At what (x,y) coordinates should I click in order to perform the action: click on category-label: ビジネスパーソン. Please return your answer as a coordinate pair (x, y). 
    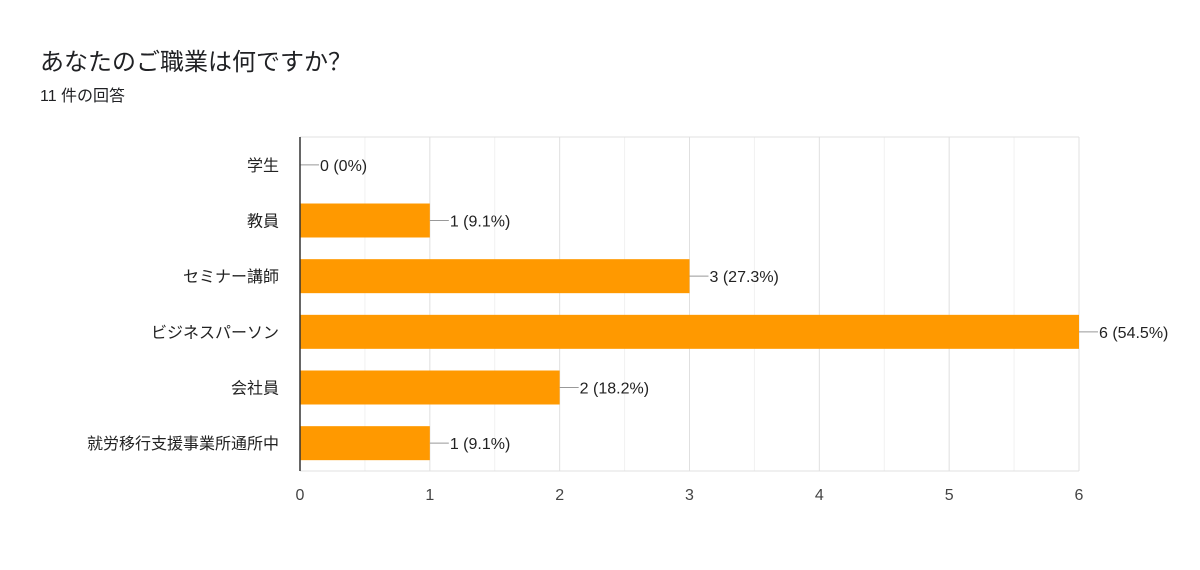
    Looking at the image, I should click on (215, 333).